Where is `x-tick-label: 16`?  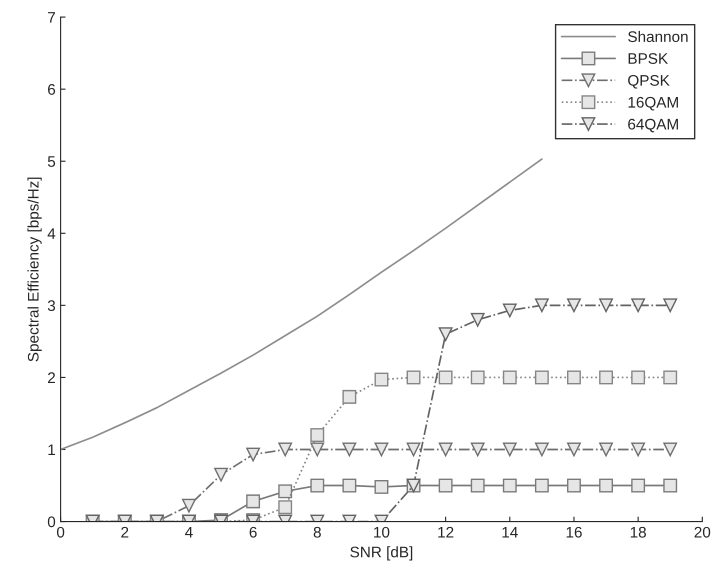
x-tick-label: 16 is located at coordinates (574, 532).